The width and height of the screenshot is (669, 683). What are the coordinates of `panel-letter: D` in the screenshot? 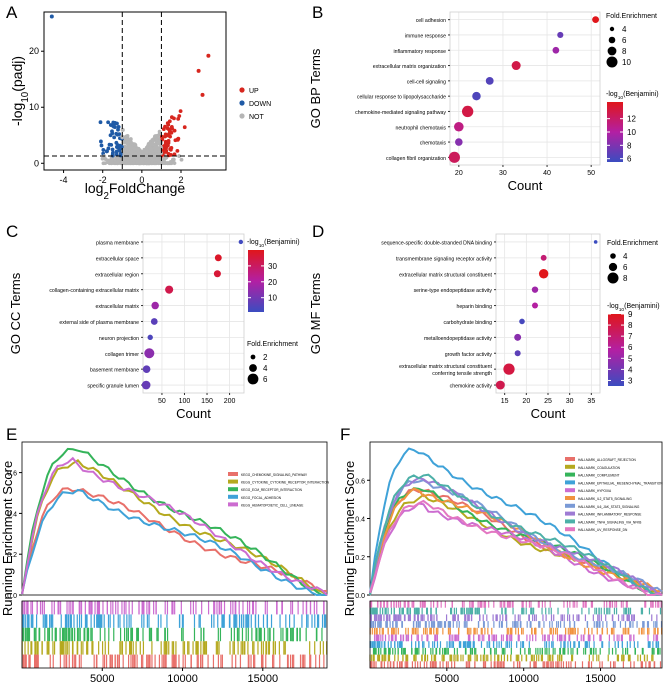 It's located at (318, 231).